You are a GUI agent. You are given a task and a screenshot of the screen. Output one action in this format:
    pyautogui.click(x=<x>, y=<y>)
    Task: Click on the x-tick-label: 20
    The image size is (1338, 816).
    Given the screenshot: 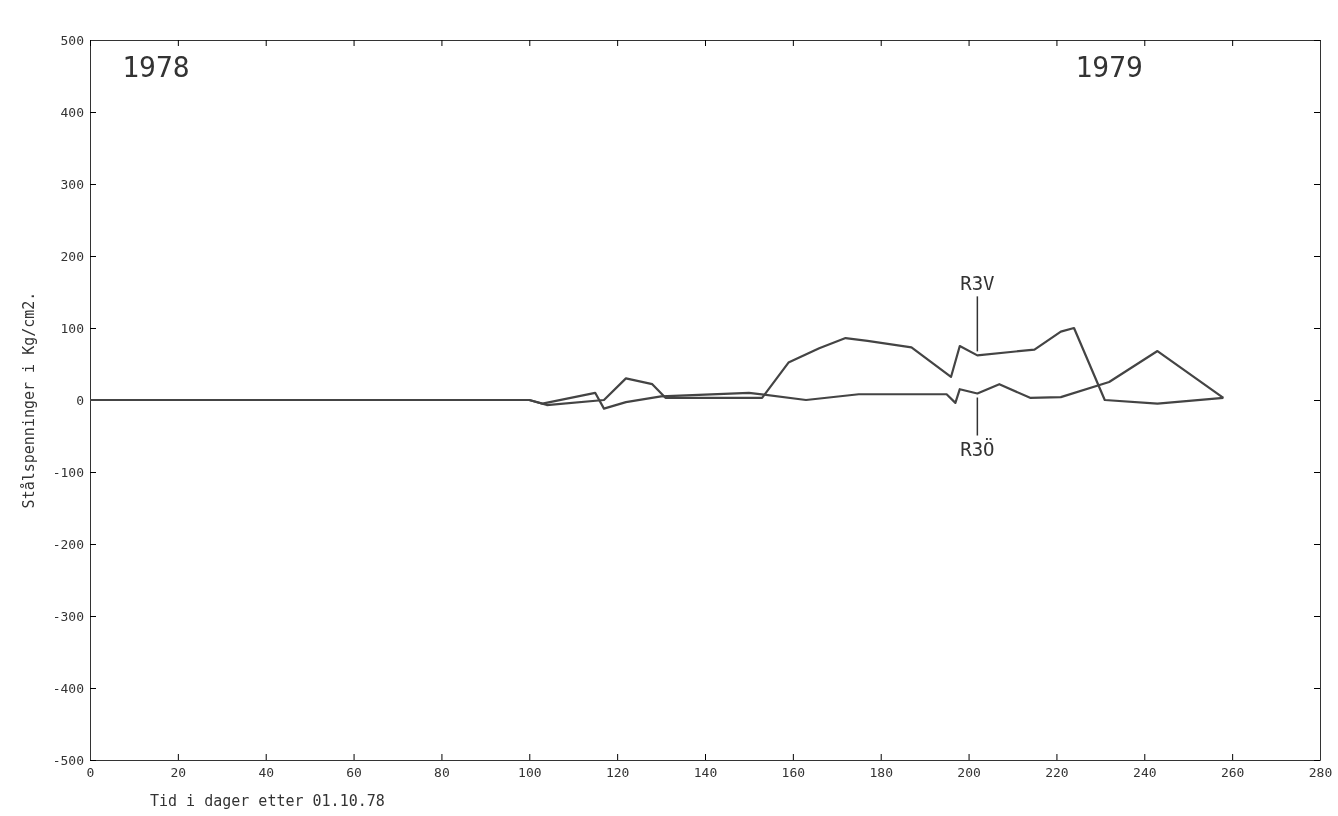 What is the action you would take?
    pyautogui.click(x=178, y=773)
    